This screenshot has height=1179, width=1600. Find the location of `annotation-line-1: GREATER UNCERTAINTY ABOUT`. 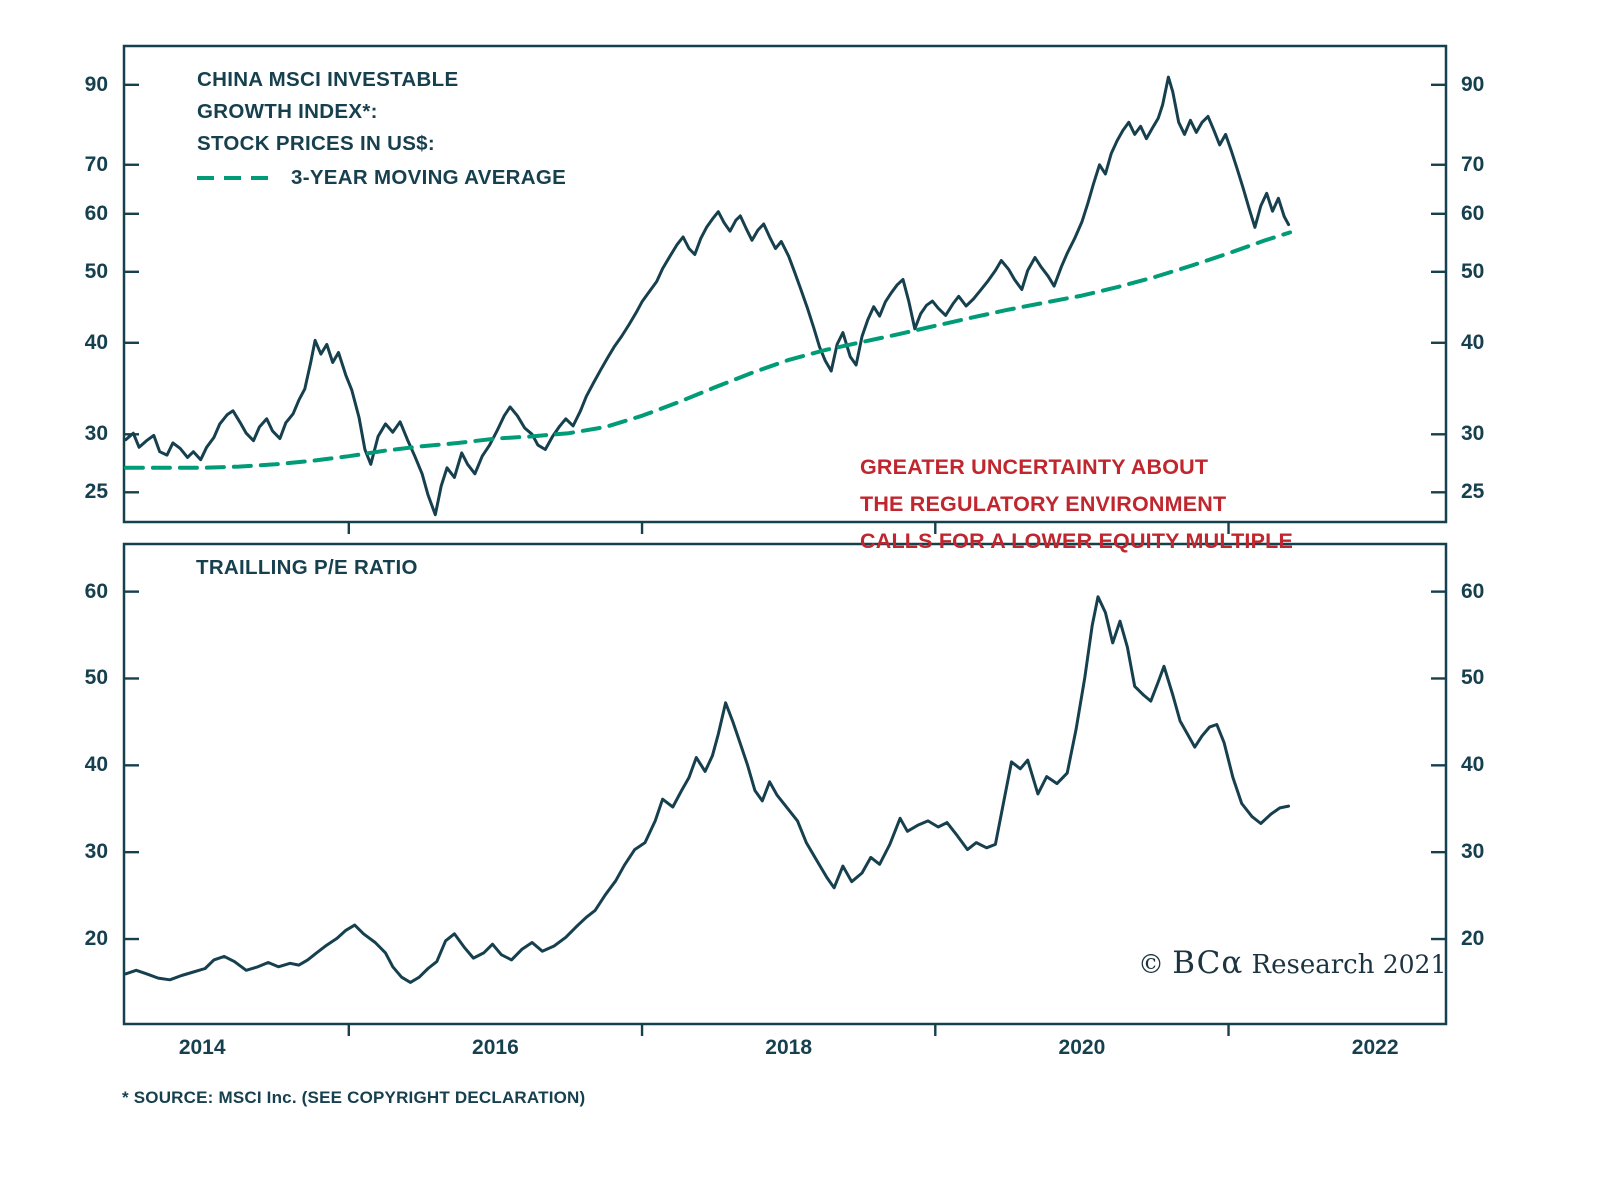

annotation-line-1: GREATER UNCERTAINTY ABOUT is located at coordinates (1034, 467).